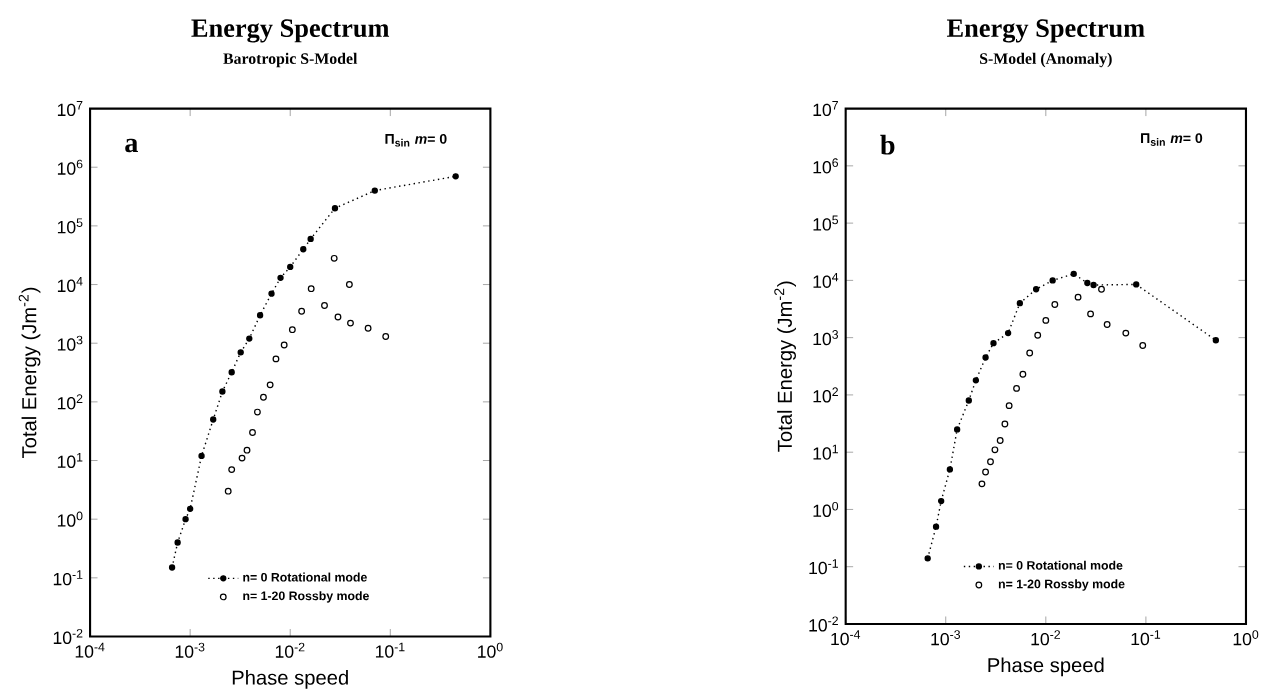 The height and width of the screenshot is (689, 1271). Describe the element at coordinates (823, 624) in the screenshot. I see `y-tick-label: 10$^{-2}$` at that location.